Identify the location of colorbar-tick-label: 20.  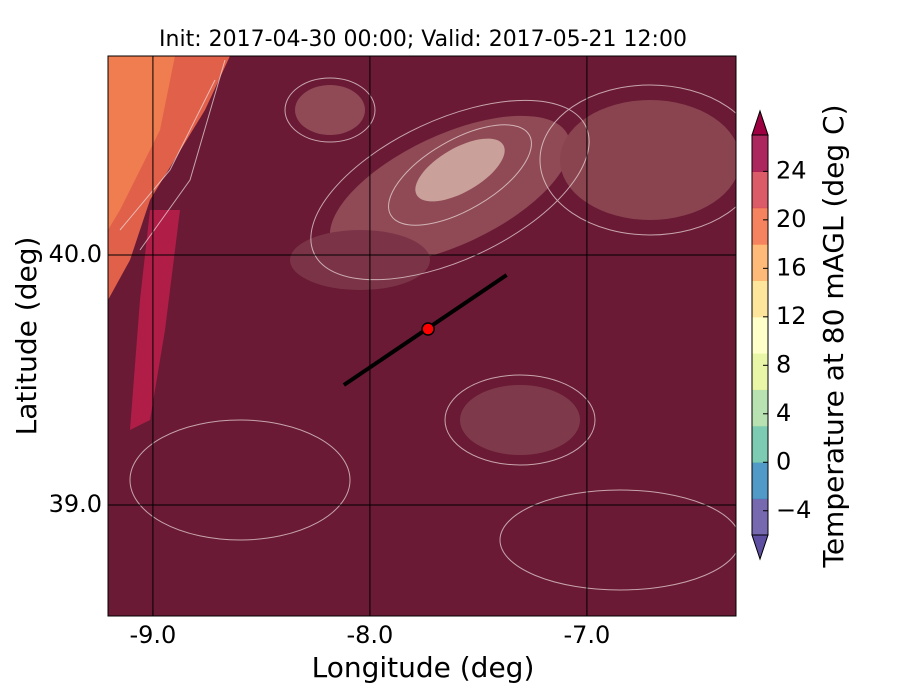
(791, 219).